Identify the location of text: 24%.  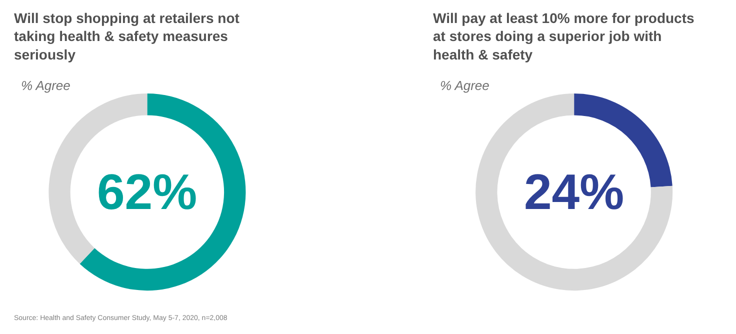
(574, 192).